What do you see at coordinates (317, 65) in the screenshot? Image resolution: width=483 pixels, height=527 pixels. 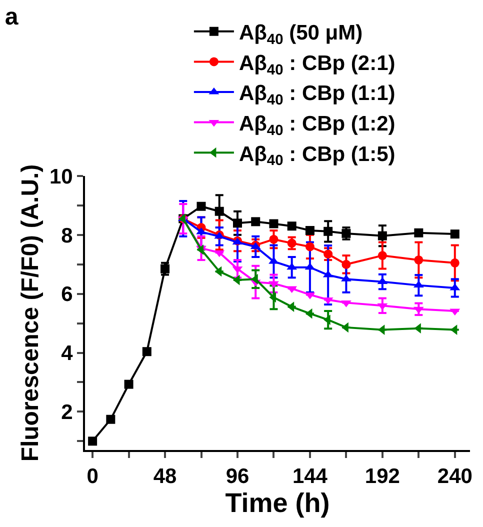 I see `legend-label: Aβ$_{40}$ : CBp (2:1)` at bounding box center [317, 65].